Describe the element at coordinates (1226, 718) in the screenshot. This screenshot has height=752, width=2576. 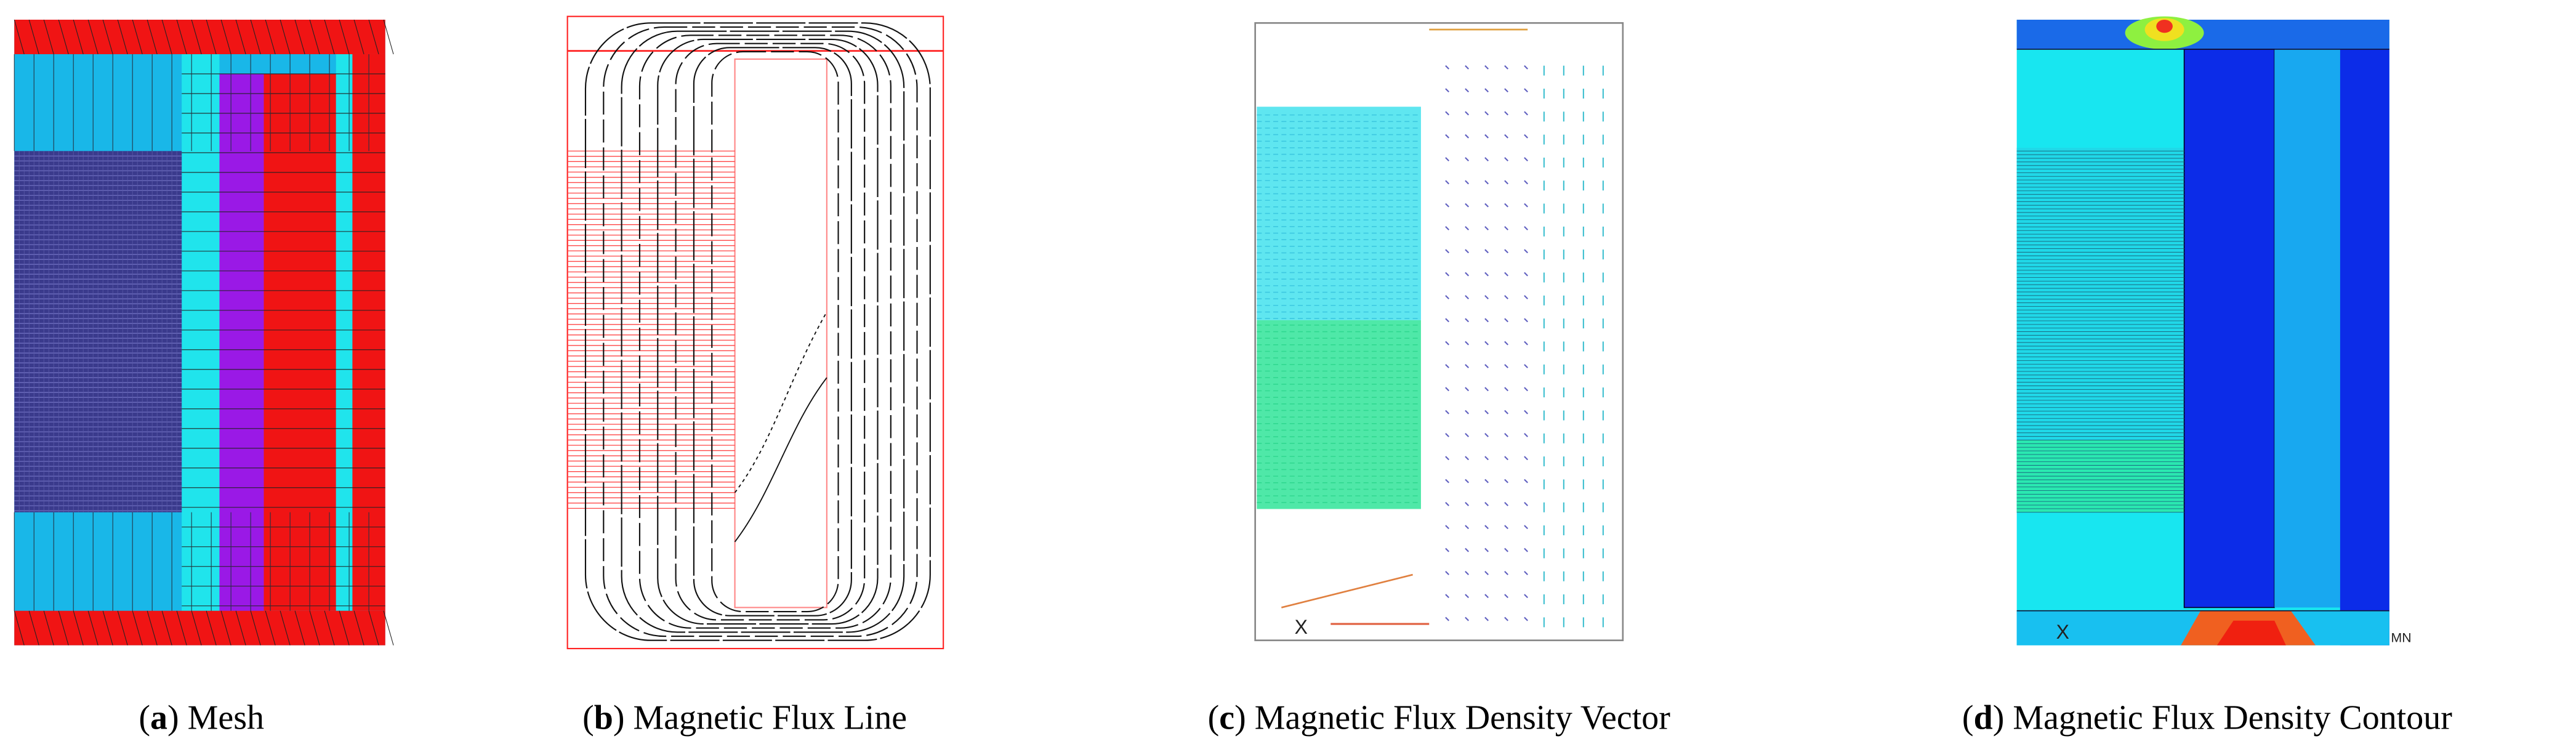
I see `caption-letter: c` at that location.